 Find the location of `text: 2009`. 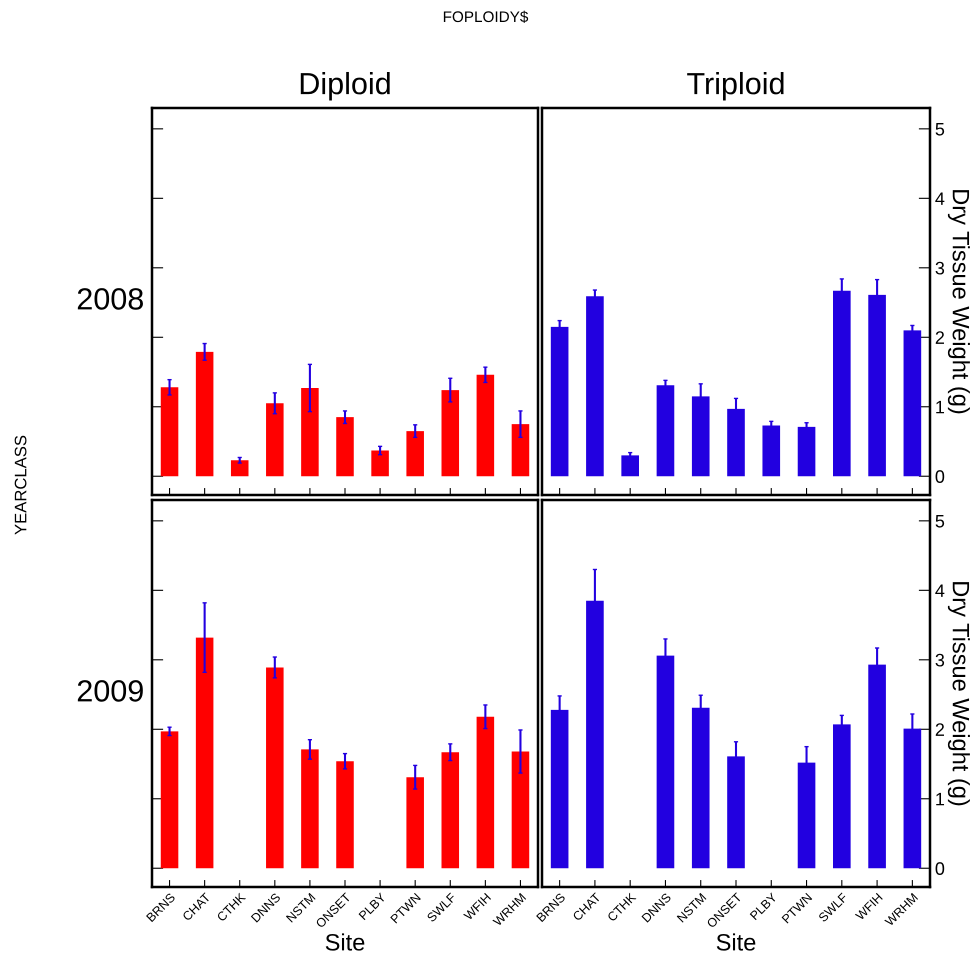

text: 2009 is located at coordinates (110, 691).